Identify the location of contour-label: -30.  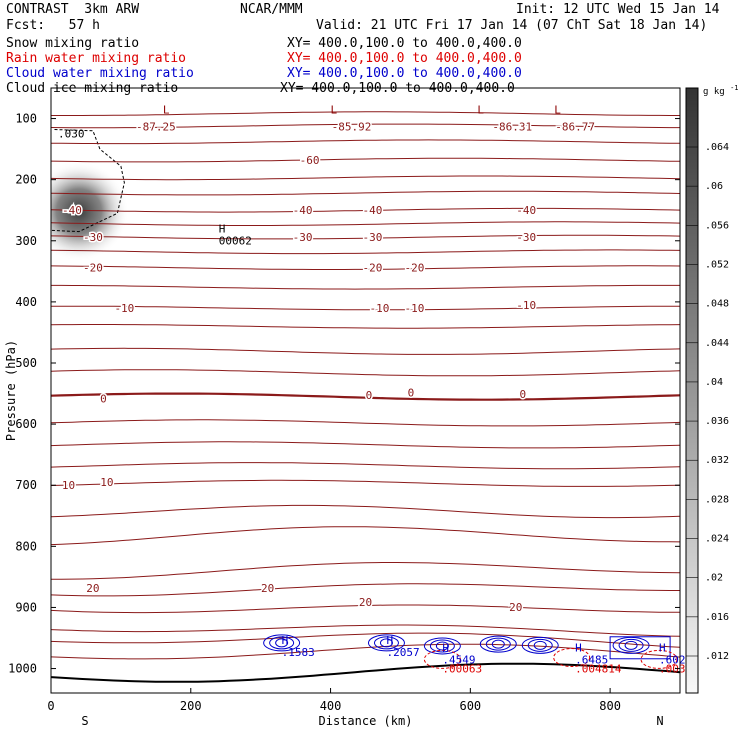
(526, 237).